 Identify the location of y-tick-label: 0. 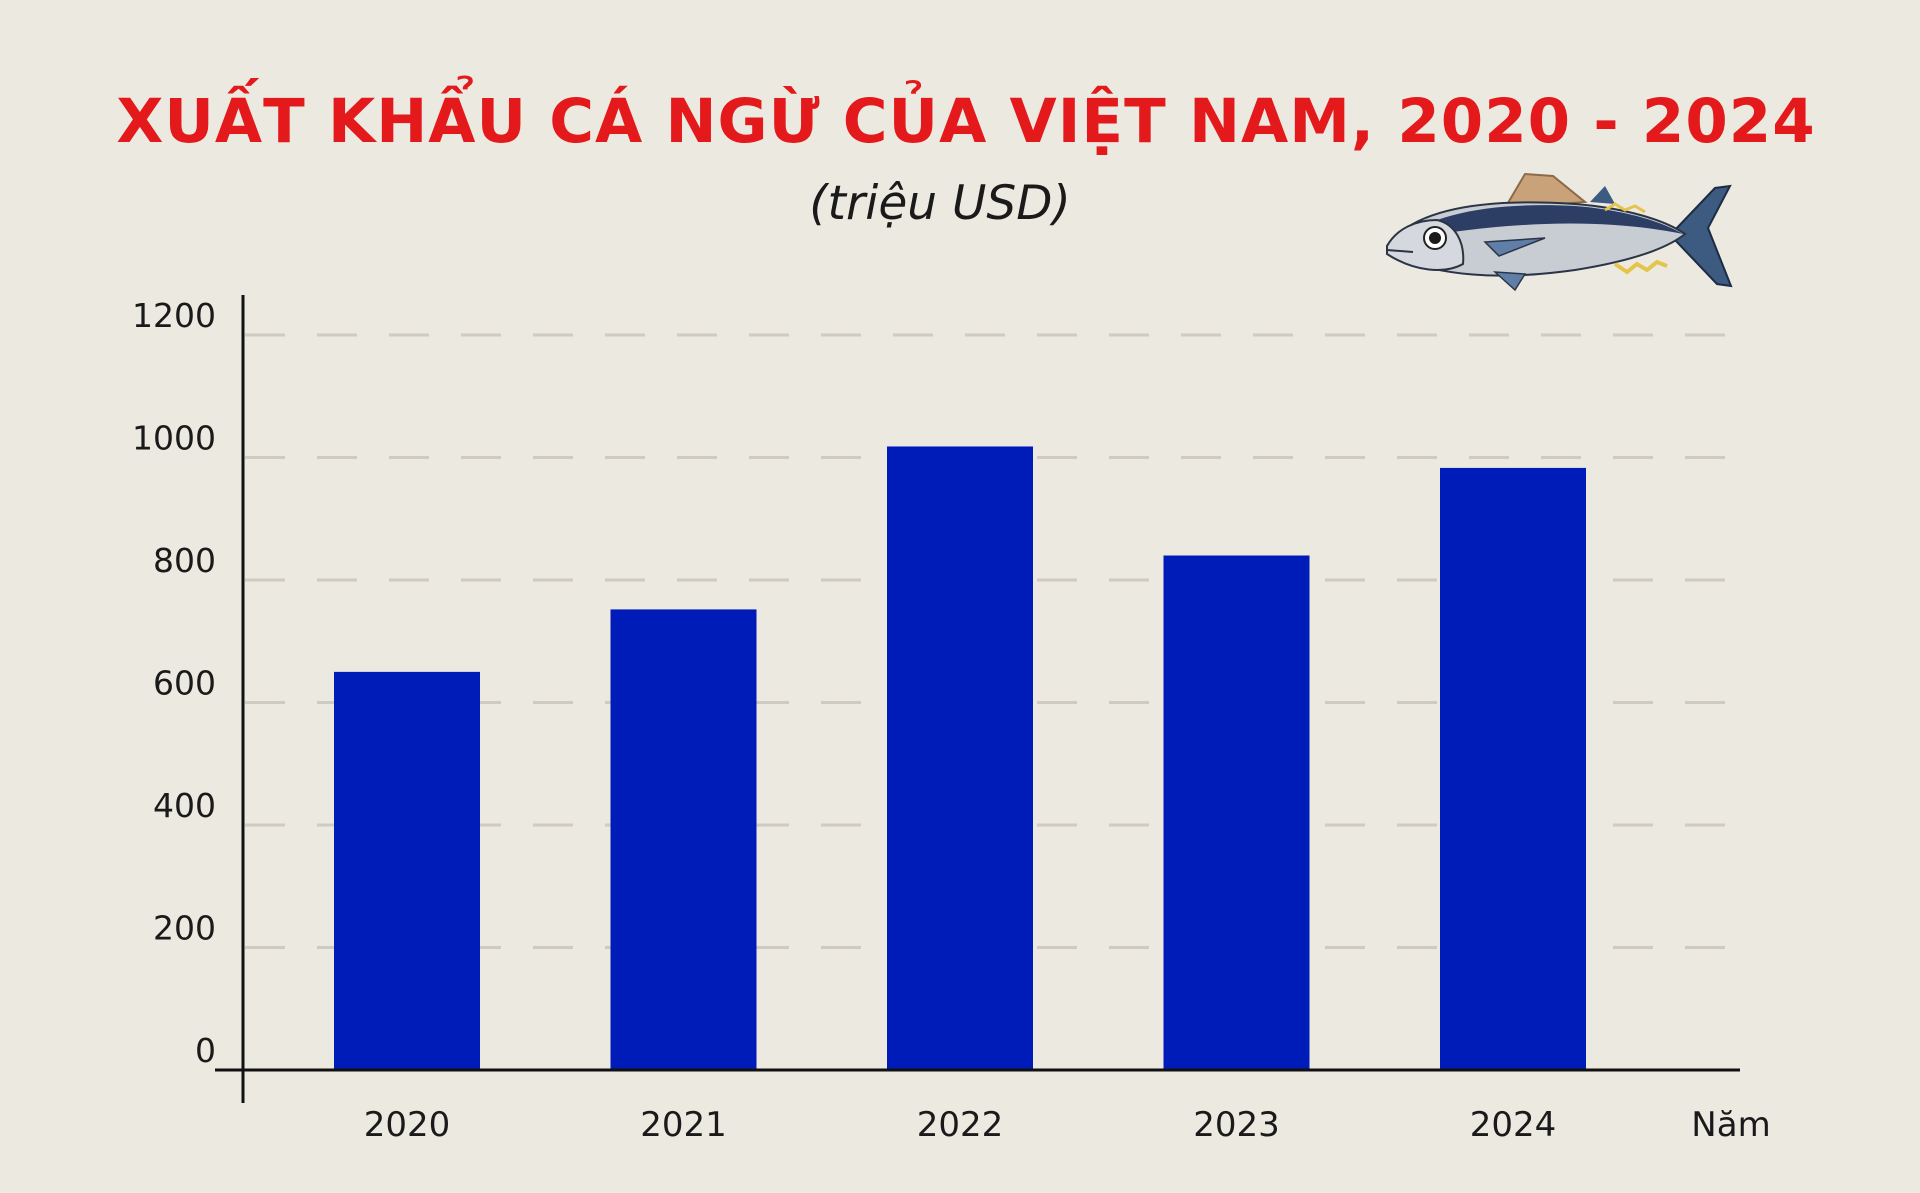
(205, 1050).